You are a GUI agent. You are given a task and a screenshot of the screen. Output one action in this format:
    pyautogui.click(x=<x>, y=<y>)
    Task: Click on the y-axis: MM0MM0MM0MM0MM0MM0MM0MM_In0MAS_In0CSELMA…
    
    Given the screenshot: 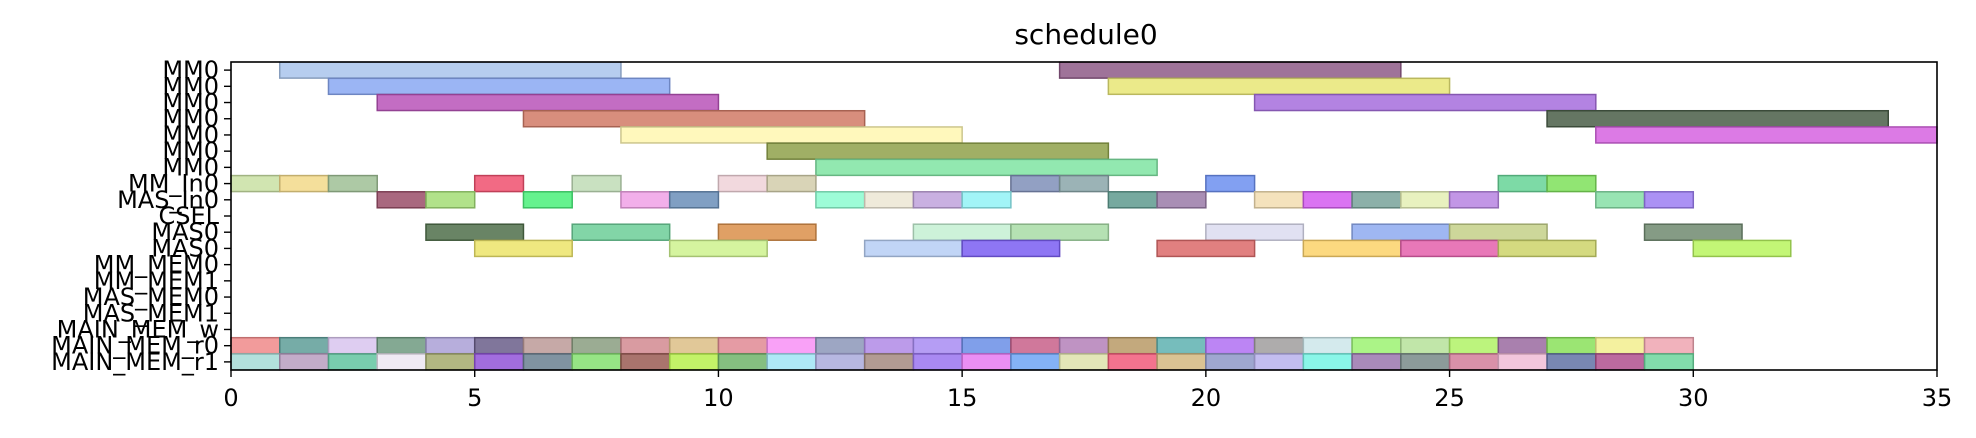 What is the action you would take?
    pyautogui.click(x=141, y=216)
    